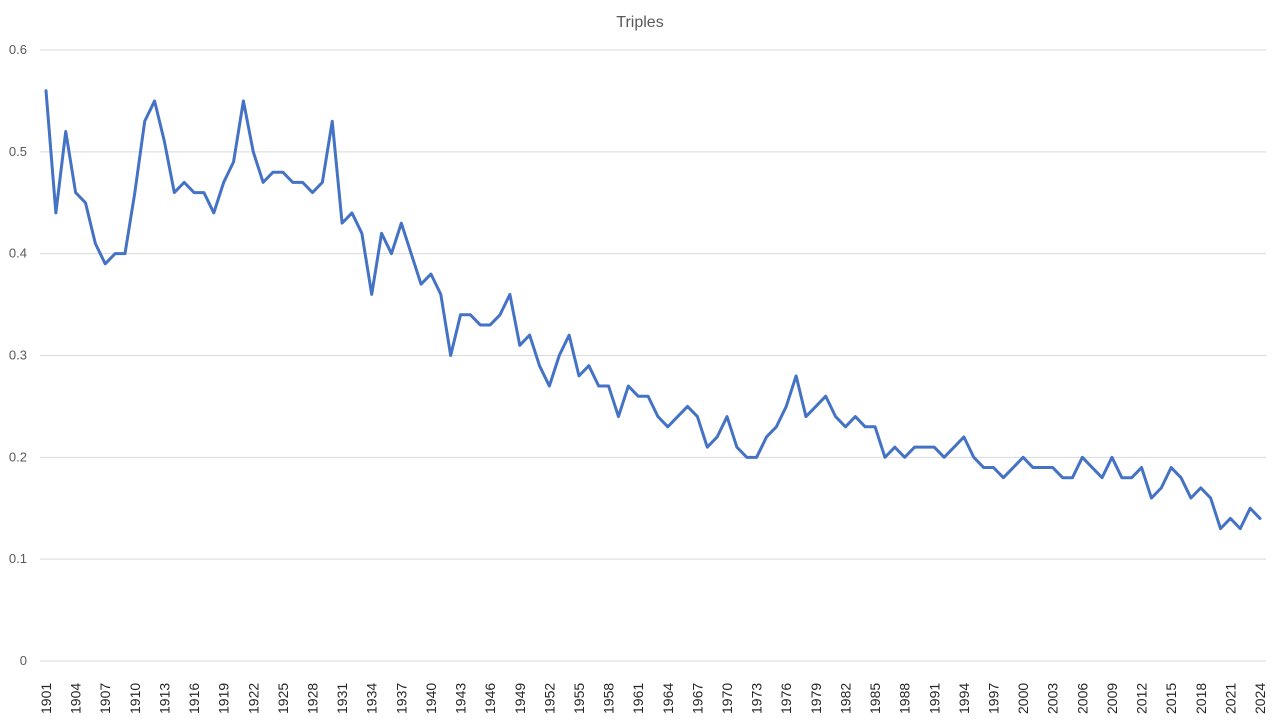  I want to click on chart-title: Triples, so click(639, 22).